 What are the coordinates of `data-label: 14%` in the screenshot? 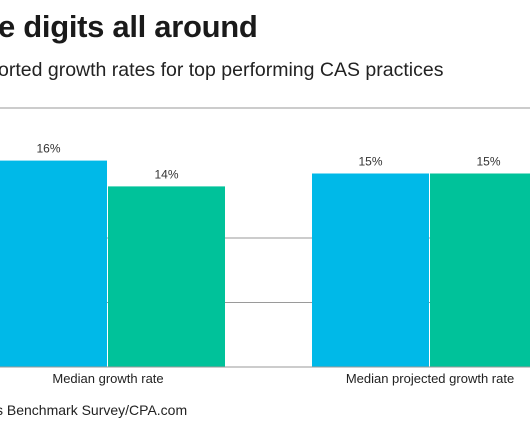 It's located at (166, 174).